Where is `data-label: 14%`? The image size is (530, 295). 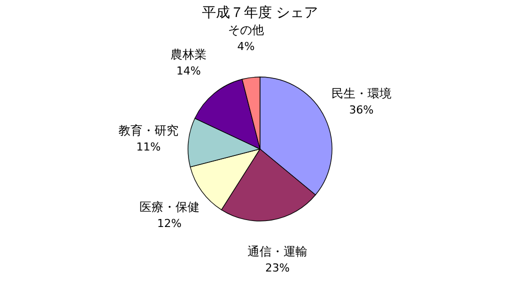
data-label: 14% is located at coordinates (188, 71).